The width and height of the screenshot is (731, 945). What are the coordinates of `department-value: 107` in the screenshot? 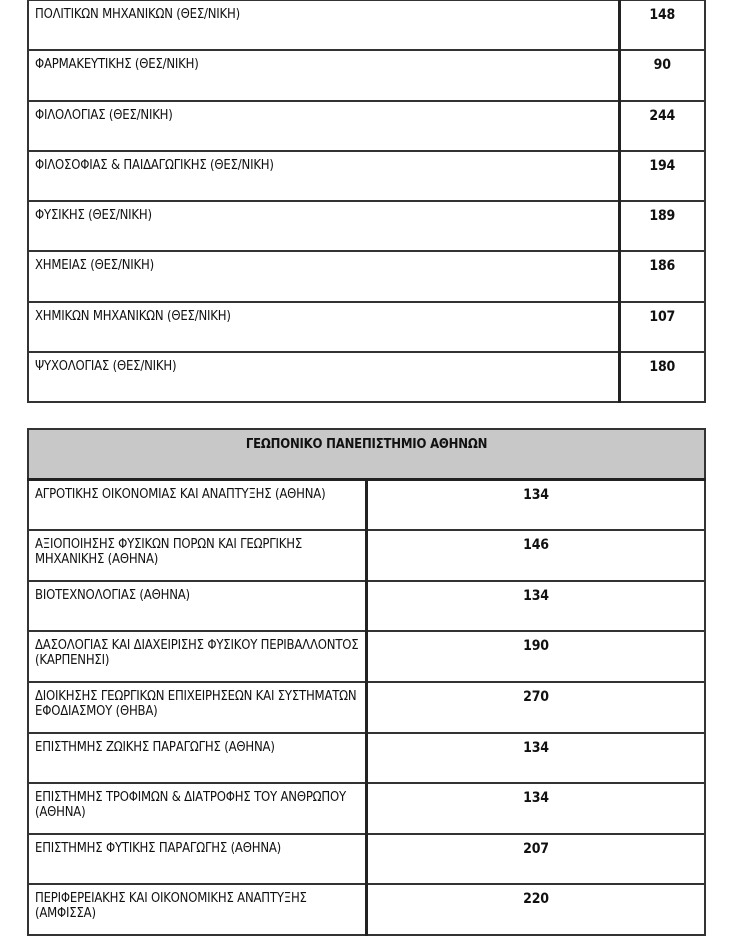 It's located at (661, 327).